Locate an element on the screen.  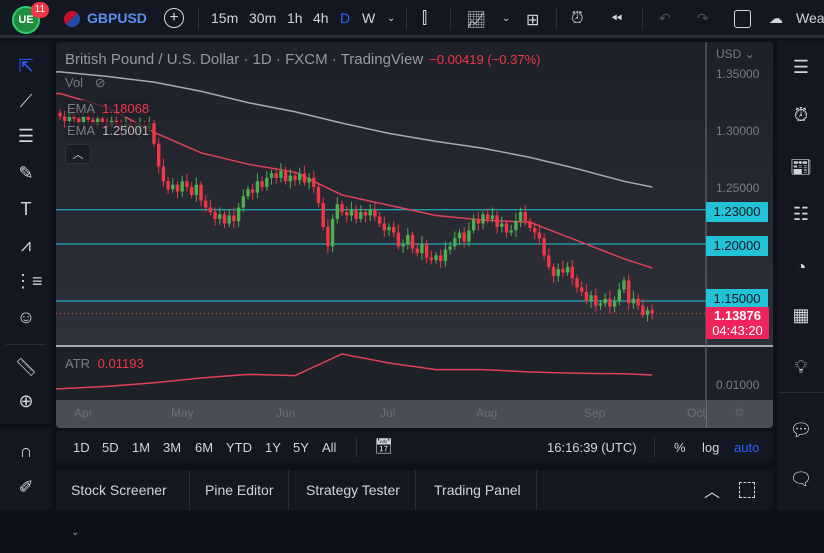
fib-lines-icon: ☰ is located at coordinates (26, 136).